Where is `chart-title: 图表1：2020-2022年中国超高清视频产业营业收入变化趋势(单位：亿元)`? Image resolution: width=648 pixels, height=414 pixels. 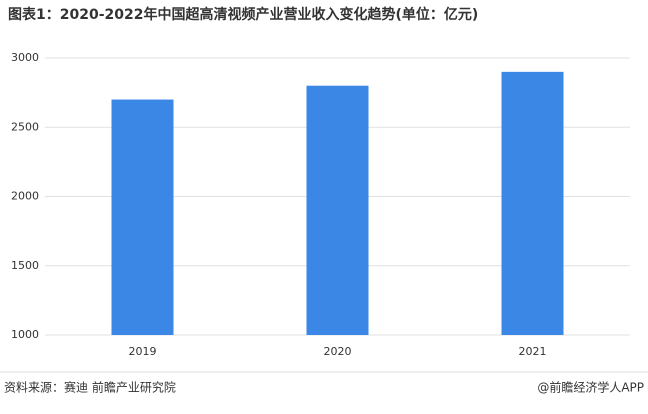
chart-title: 图表1：2020-2022年中国超高清视频产业营业收入变化趋势(单位：亿元) is located at coordinates (243, 14).